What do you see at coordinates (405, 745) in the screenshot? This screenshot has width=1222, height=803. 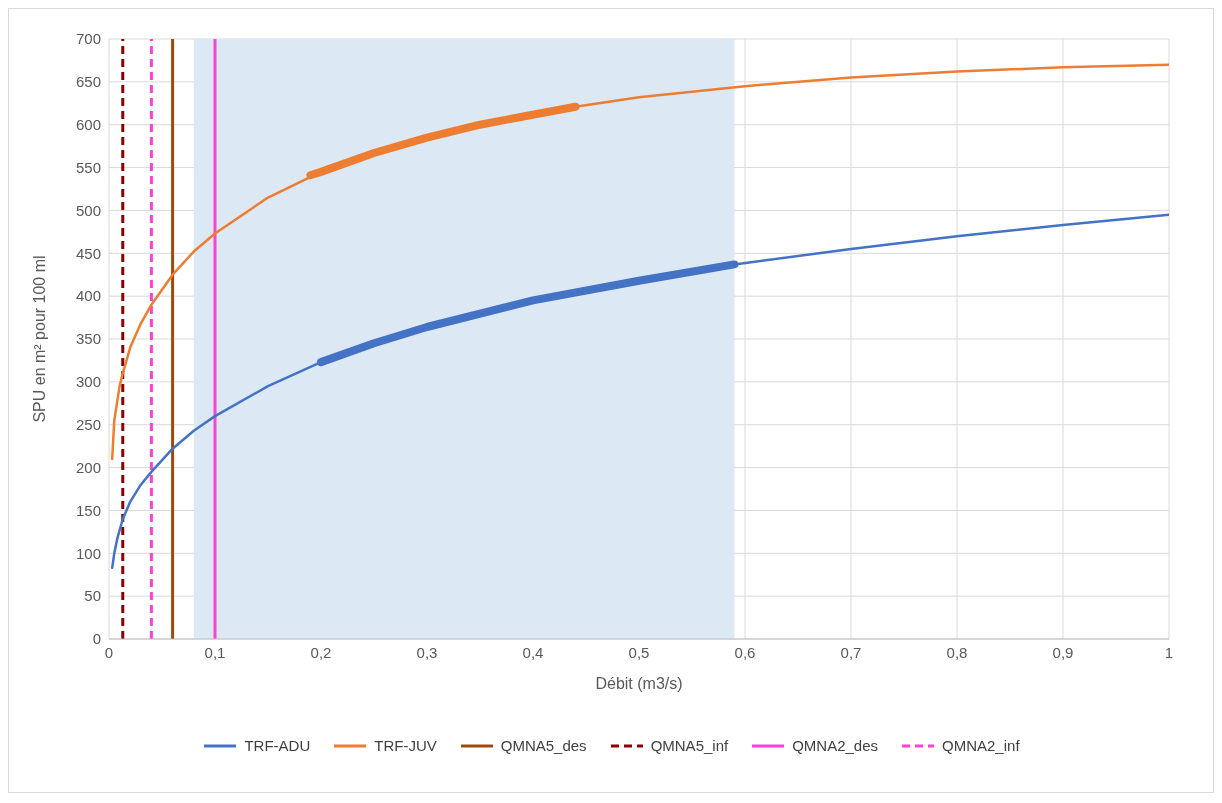 I see `legend-label: TRF-JUV` at bounding box center [405, 745].